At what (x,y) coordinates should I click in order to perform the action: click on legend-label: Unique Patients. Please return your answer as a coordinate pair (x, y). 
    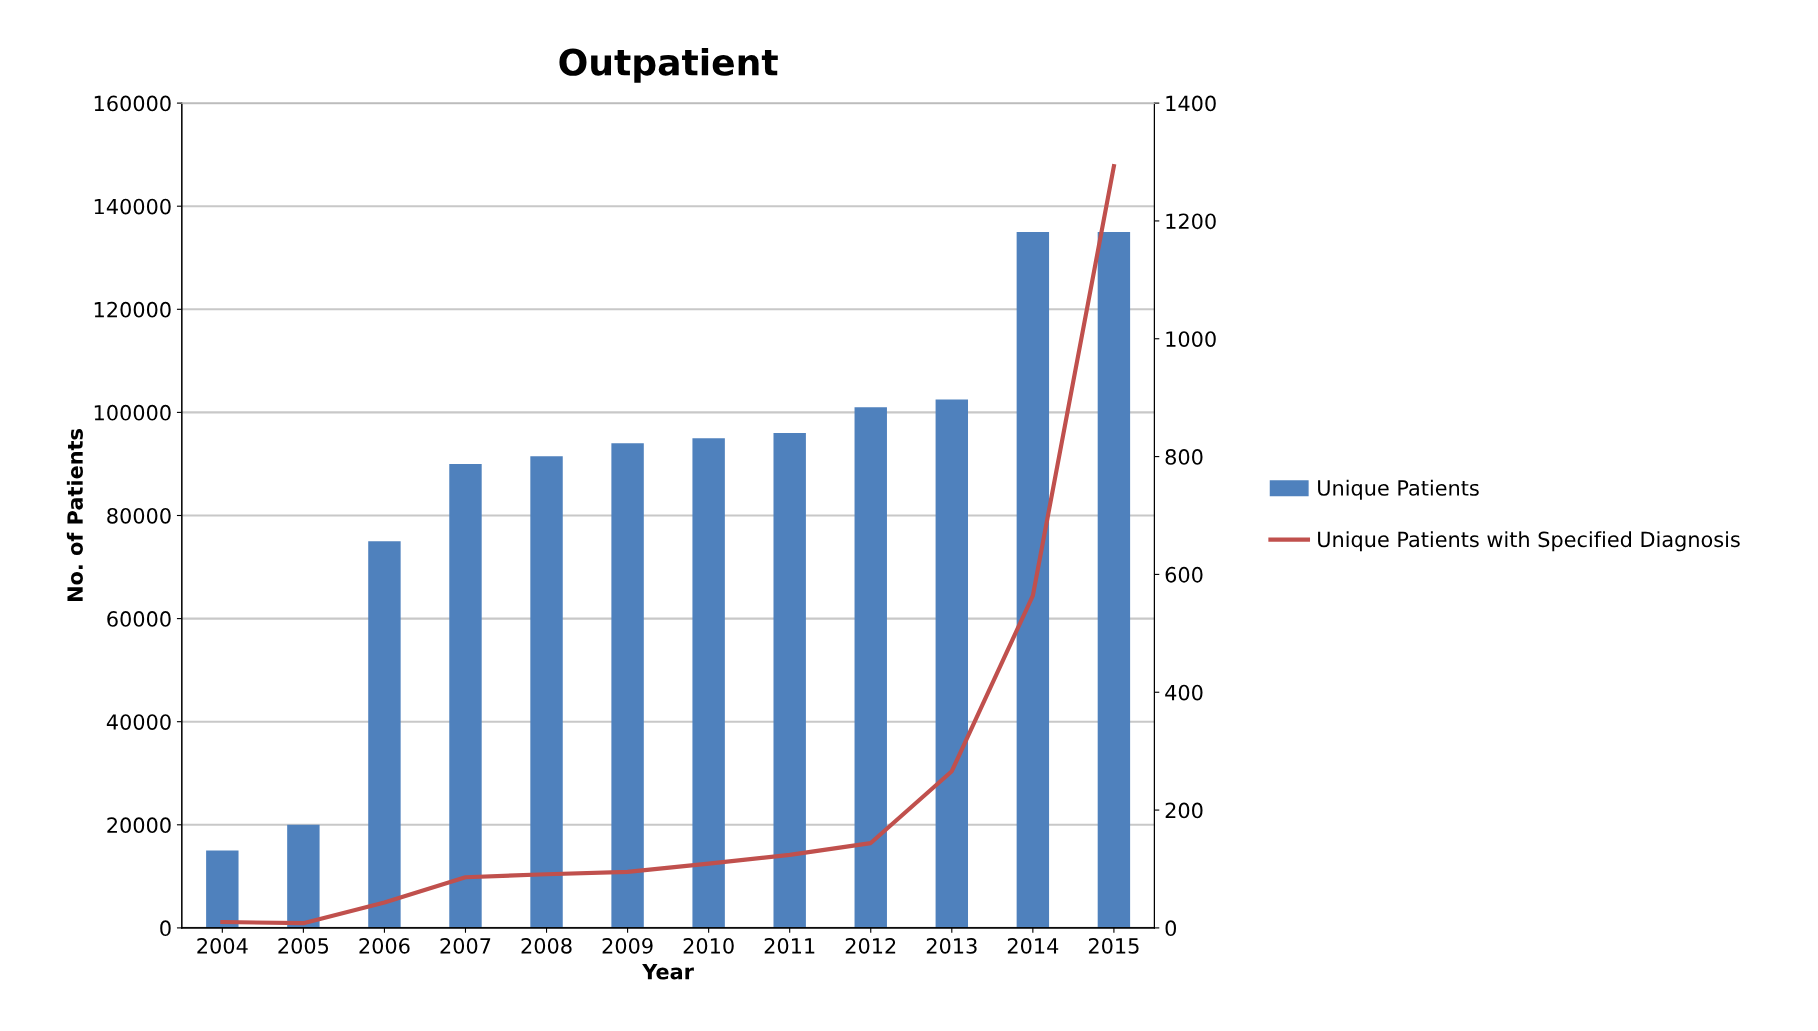
    Looking at the image, I should click on (1398, 489).